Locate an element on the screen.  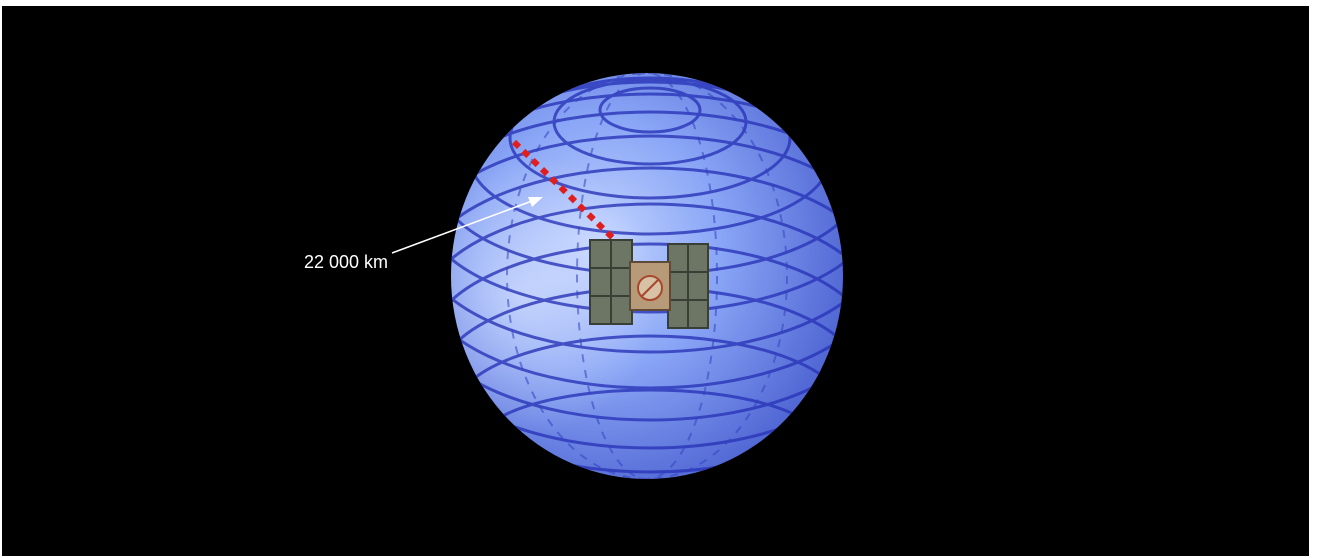
satellite-body is located at coordinates (650, 286).